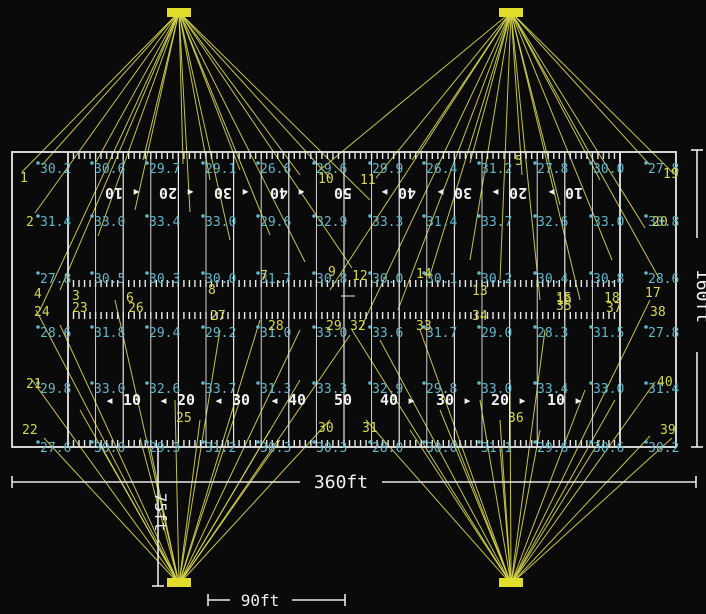  Describe the element at coordinates (177, 400) in the screenshot. I see `yard-number: ◂ 20` at that location.